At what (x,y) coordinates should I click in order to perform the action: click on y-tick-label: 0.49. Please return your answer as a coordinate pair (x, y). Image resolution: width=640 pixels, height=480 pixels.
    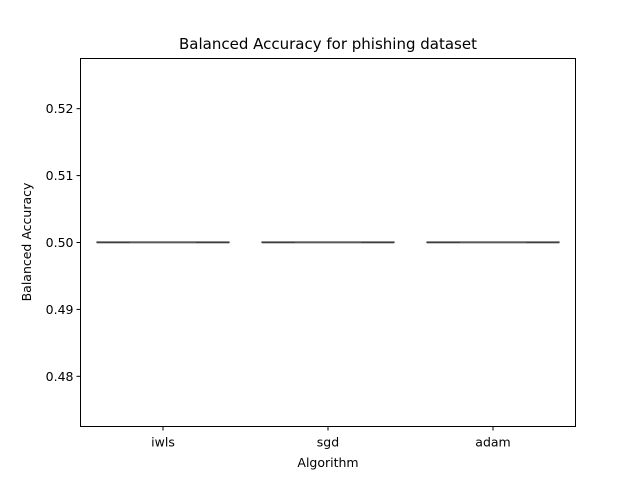
    Looking at the image, I should click on (60, 309).